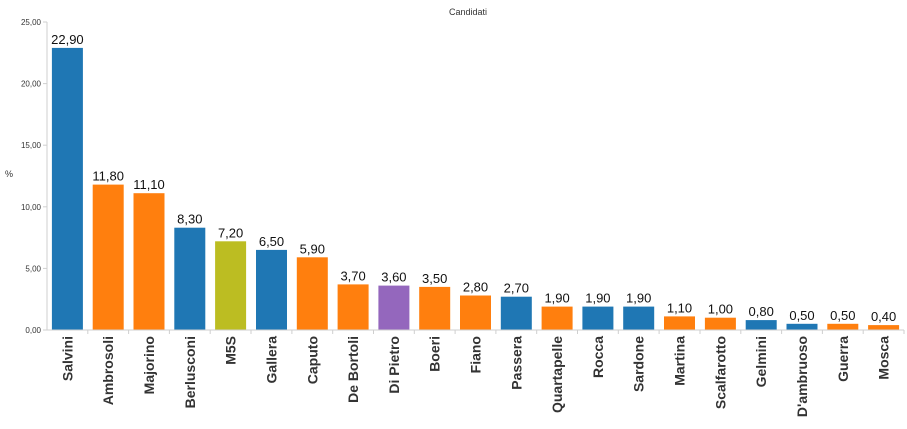  What do you see at coordinates (108, 176) in the screenshot?
I see `data-label: 11,80` at bounding box center [108, 176].